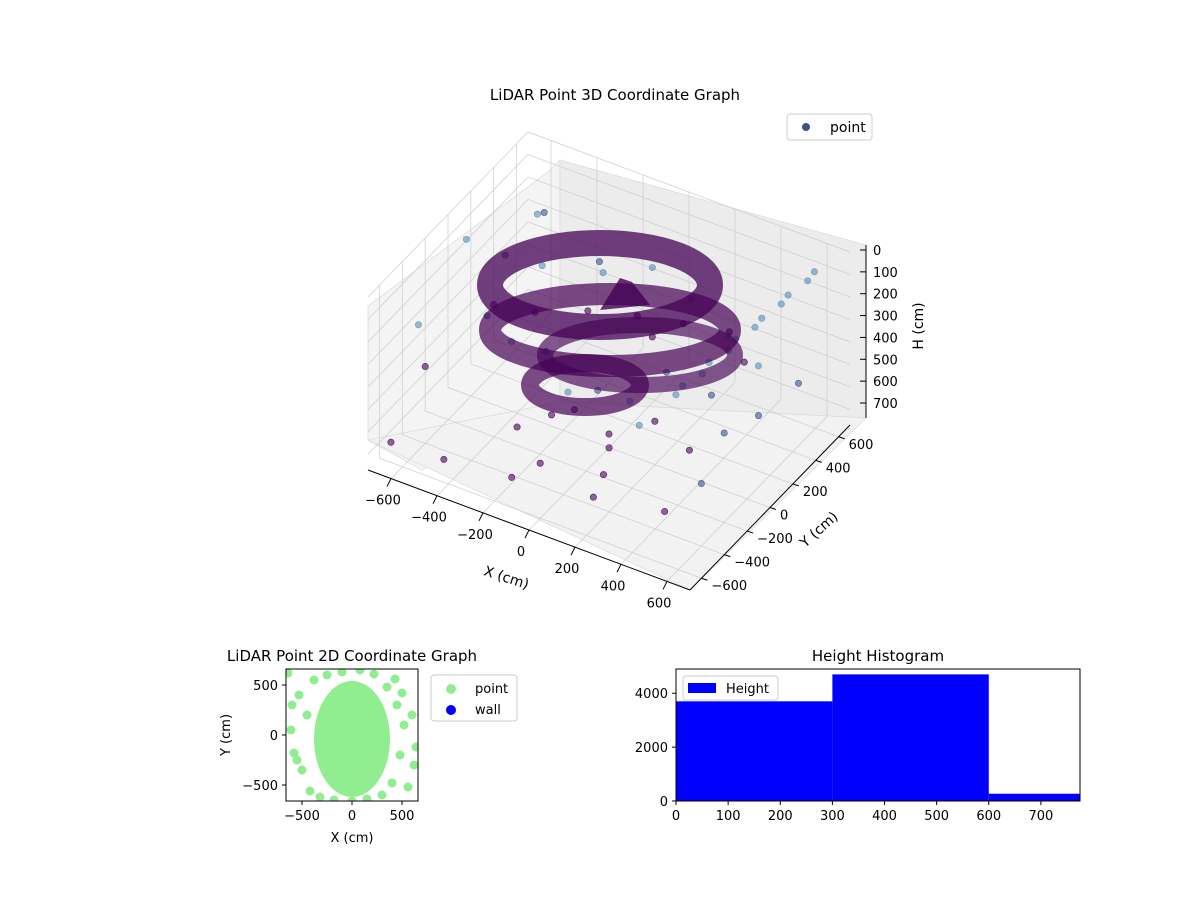 The height and width of the screenshot is (900, 1200). What do you see at coordinates (651, 748) in the screenshot?
I see `hist-y-tick-label: 2000` at bounding box center [651, 748].